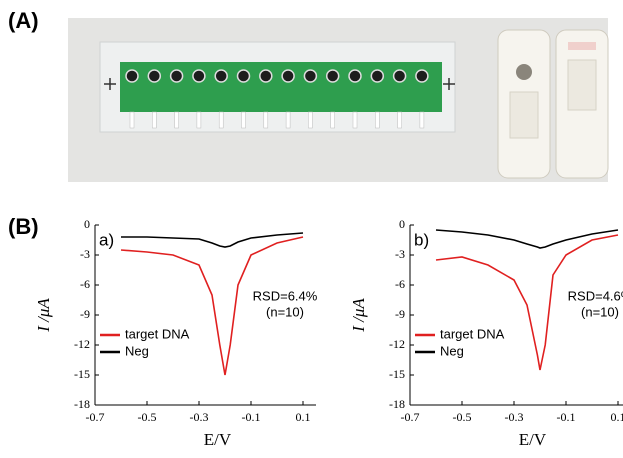  I want to click on panel-label: a), so click(106, 239).